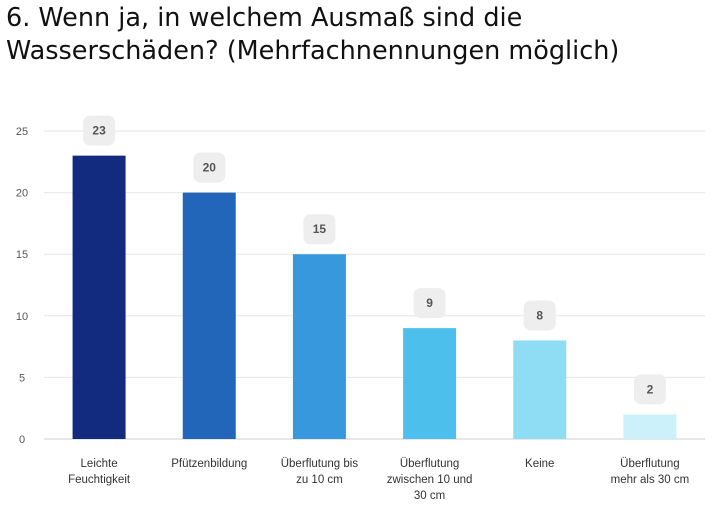 Image resolution: width=725 pixels, height=513 pixels. I want to click on x-tick-label: zu 10 cm, so click(319, 480).